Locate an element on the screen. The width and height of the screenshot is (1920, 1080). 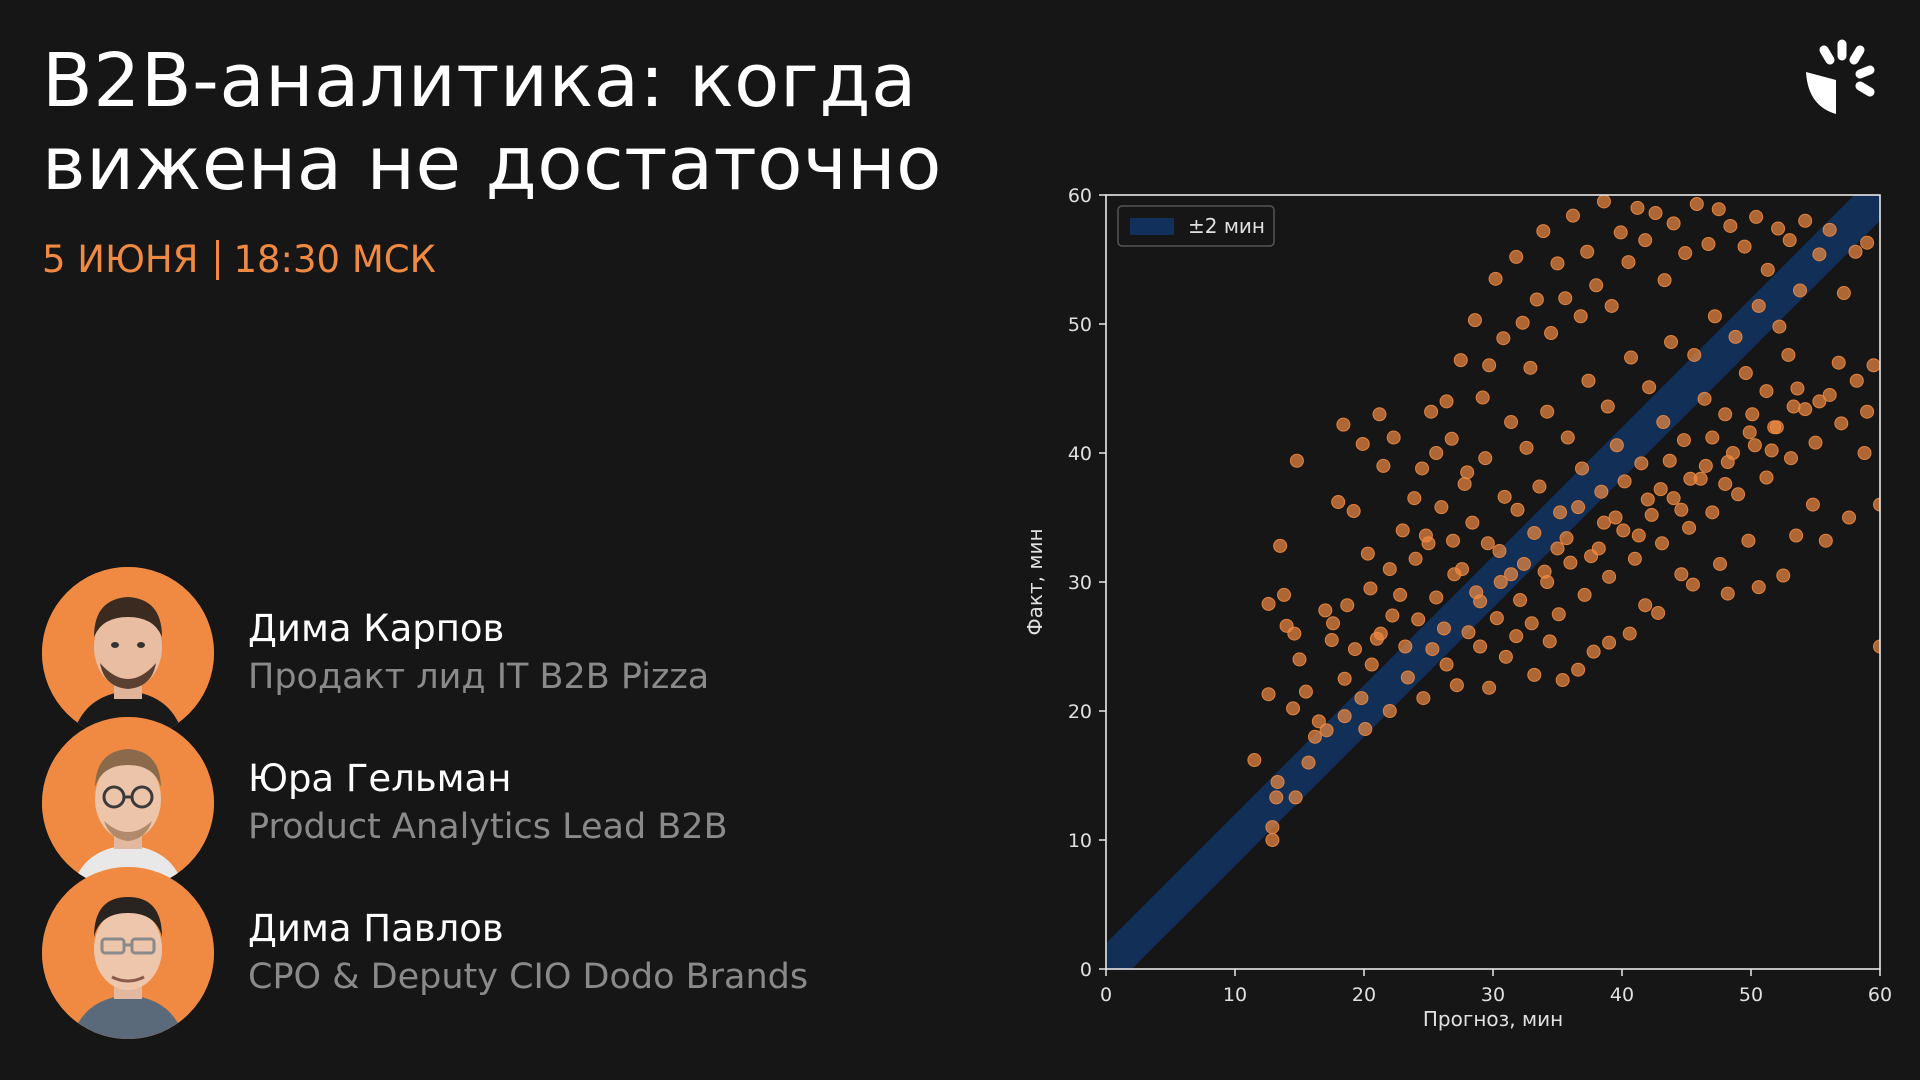
speaker-card-1: Дима Карпов Продакт лид IT B2B Pizza is located at coordinates (442, 657).